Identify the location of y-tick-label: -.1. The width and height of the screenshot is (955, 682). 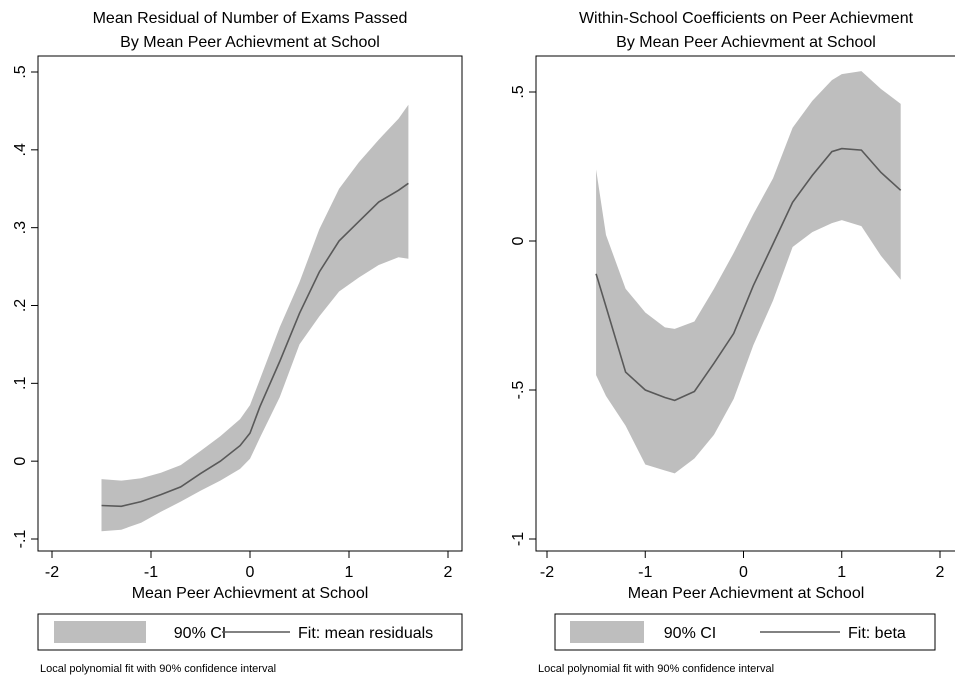
(20, 539).